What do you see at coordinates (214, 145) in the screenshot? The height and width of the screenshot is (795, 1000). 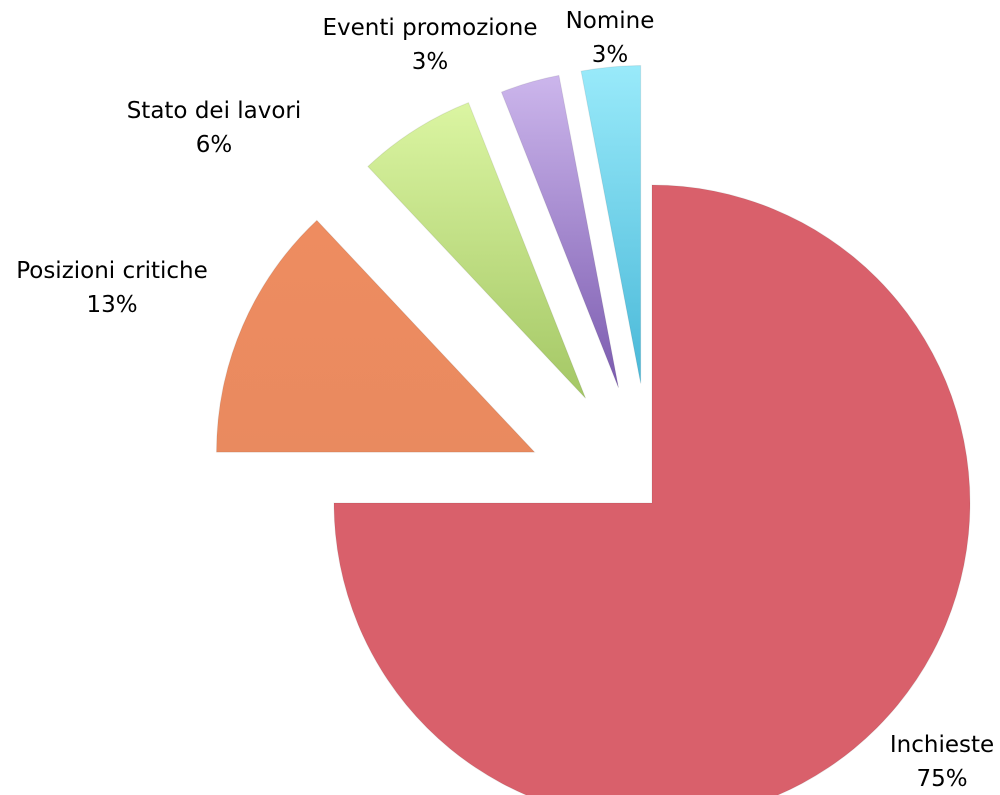 I see `slice-value-stato-dei-lavori: 6%` at bounding box center [214, 145].